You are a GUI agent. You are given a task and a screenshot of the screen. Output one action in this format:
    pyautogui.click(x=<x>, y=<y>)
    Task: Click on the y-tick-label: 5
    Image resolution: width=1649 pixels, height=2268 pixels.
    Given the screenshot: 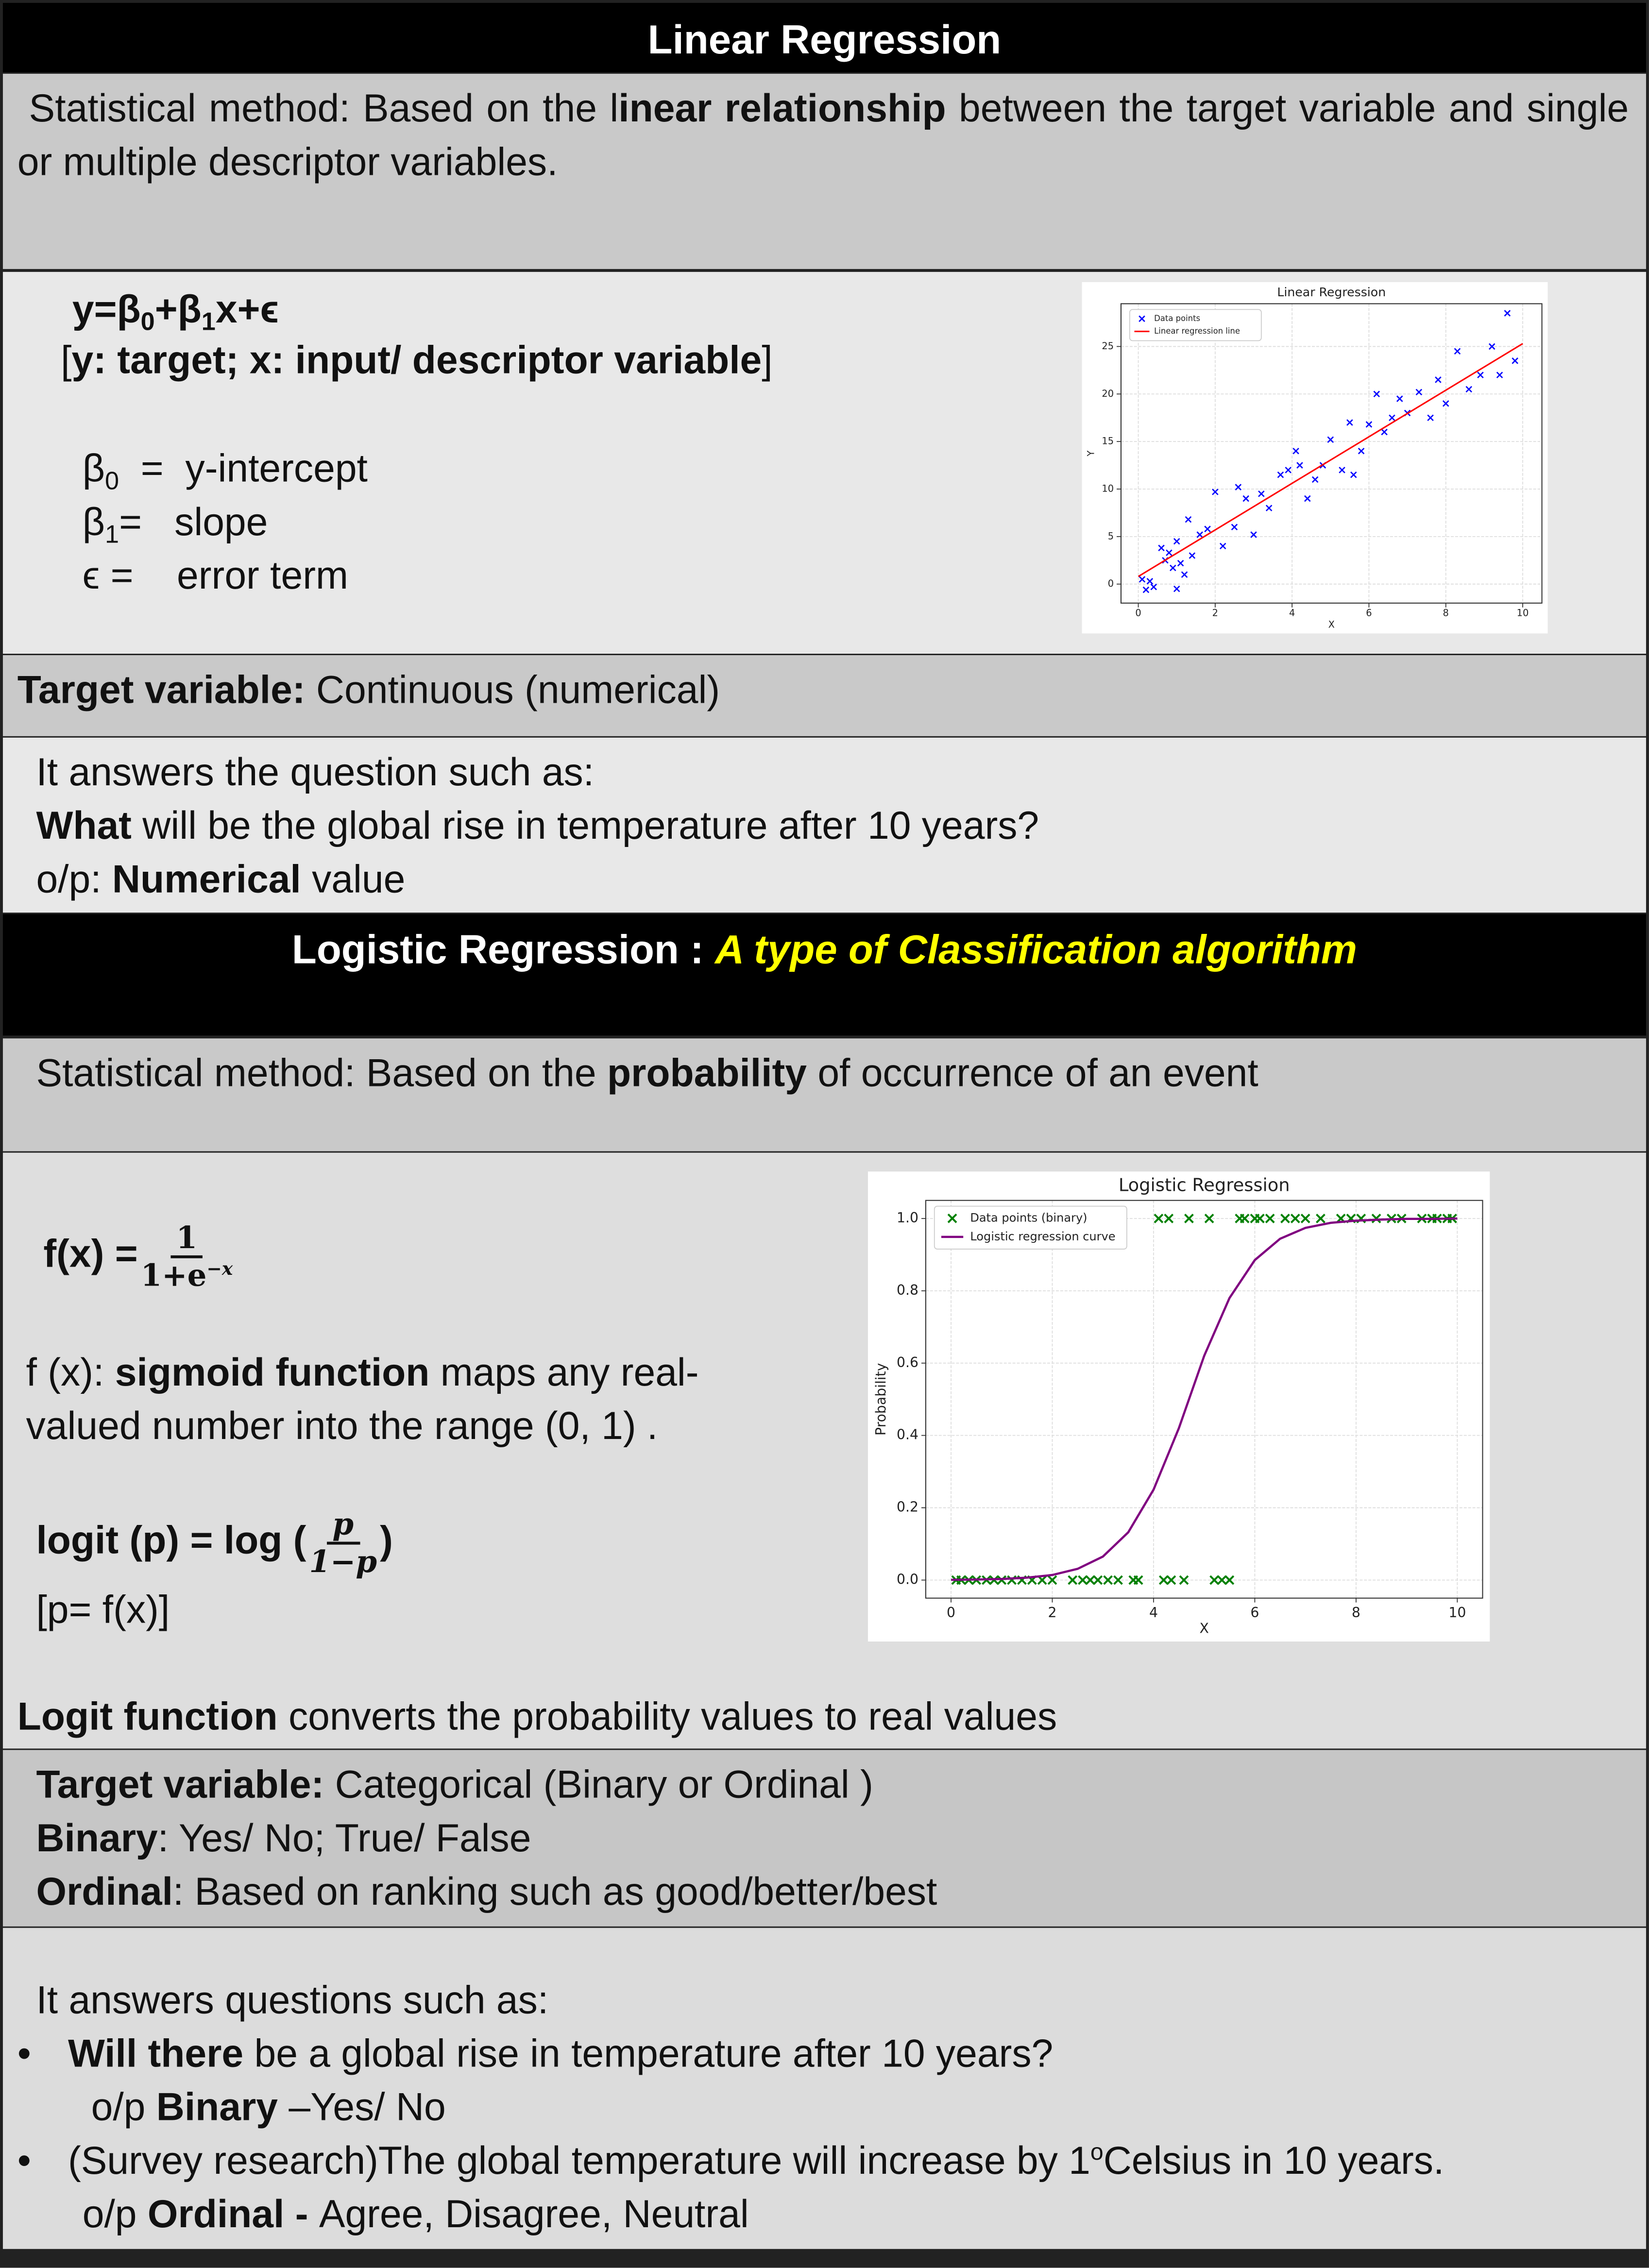 What is the action you would take?
    pyautogui.click(x=1111, y=536)
    